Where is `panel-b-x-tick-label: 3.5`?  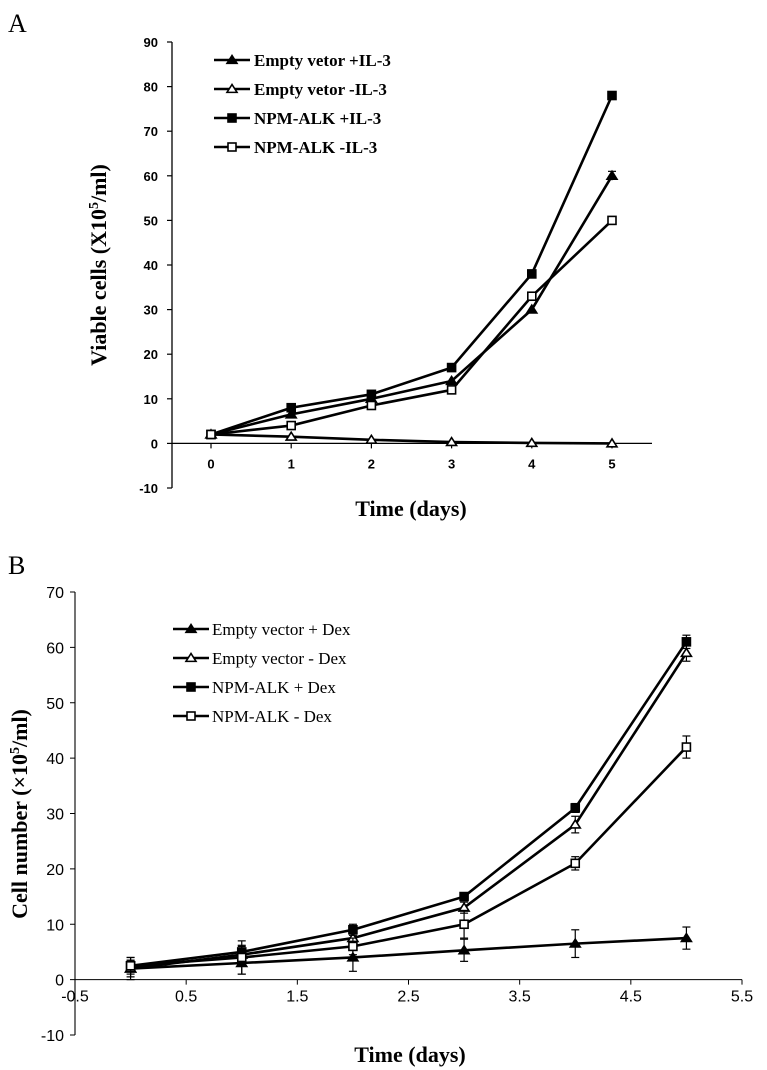
panel-b-x-tick-label: 3.5 is located at coordinates (520, 997).